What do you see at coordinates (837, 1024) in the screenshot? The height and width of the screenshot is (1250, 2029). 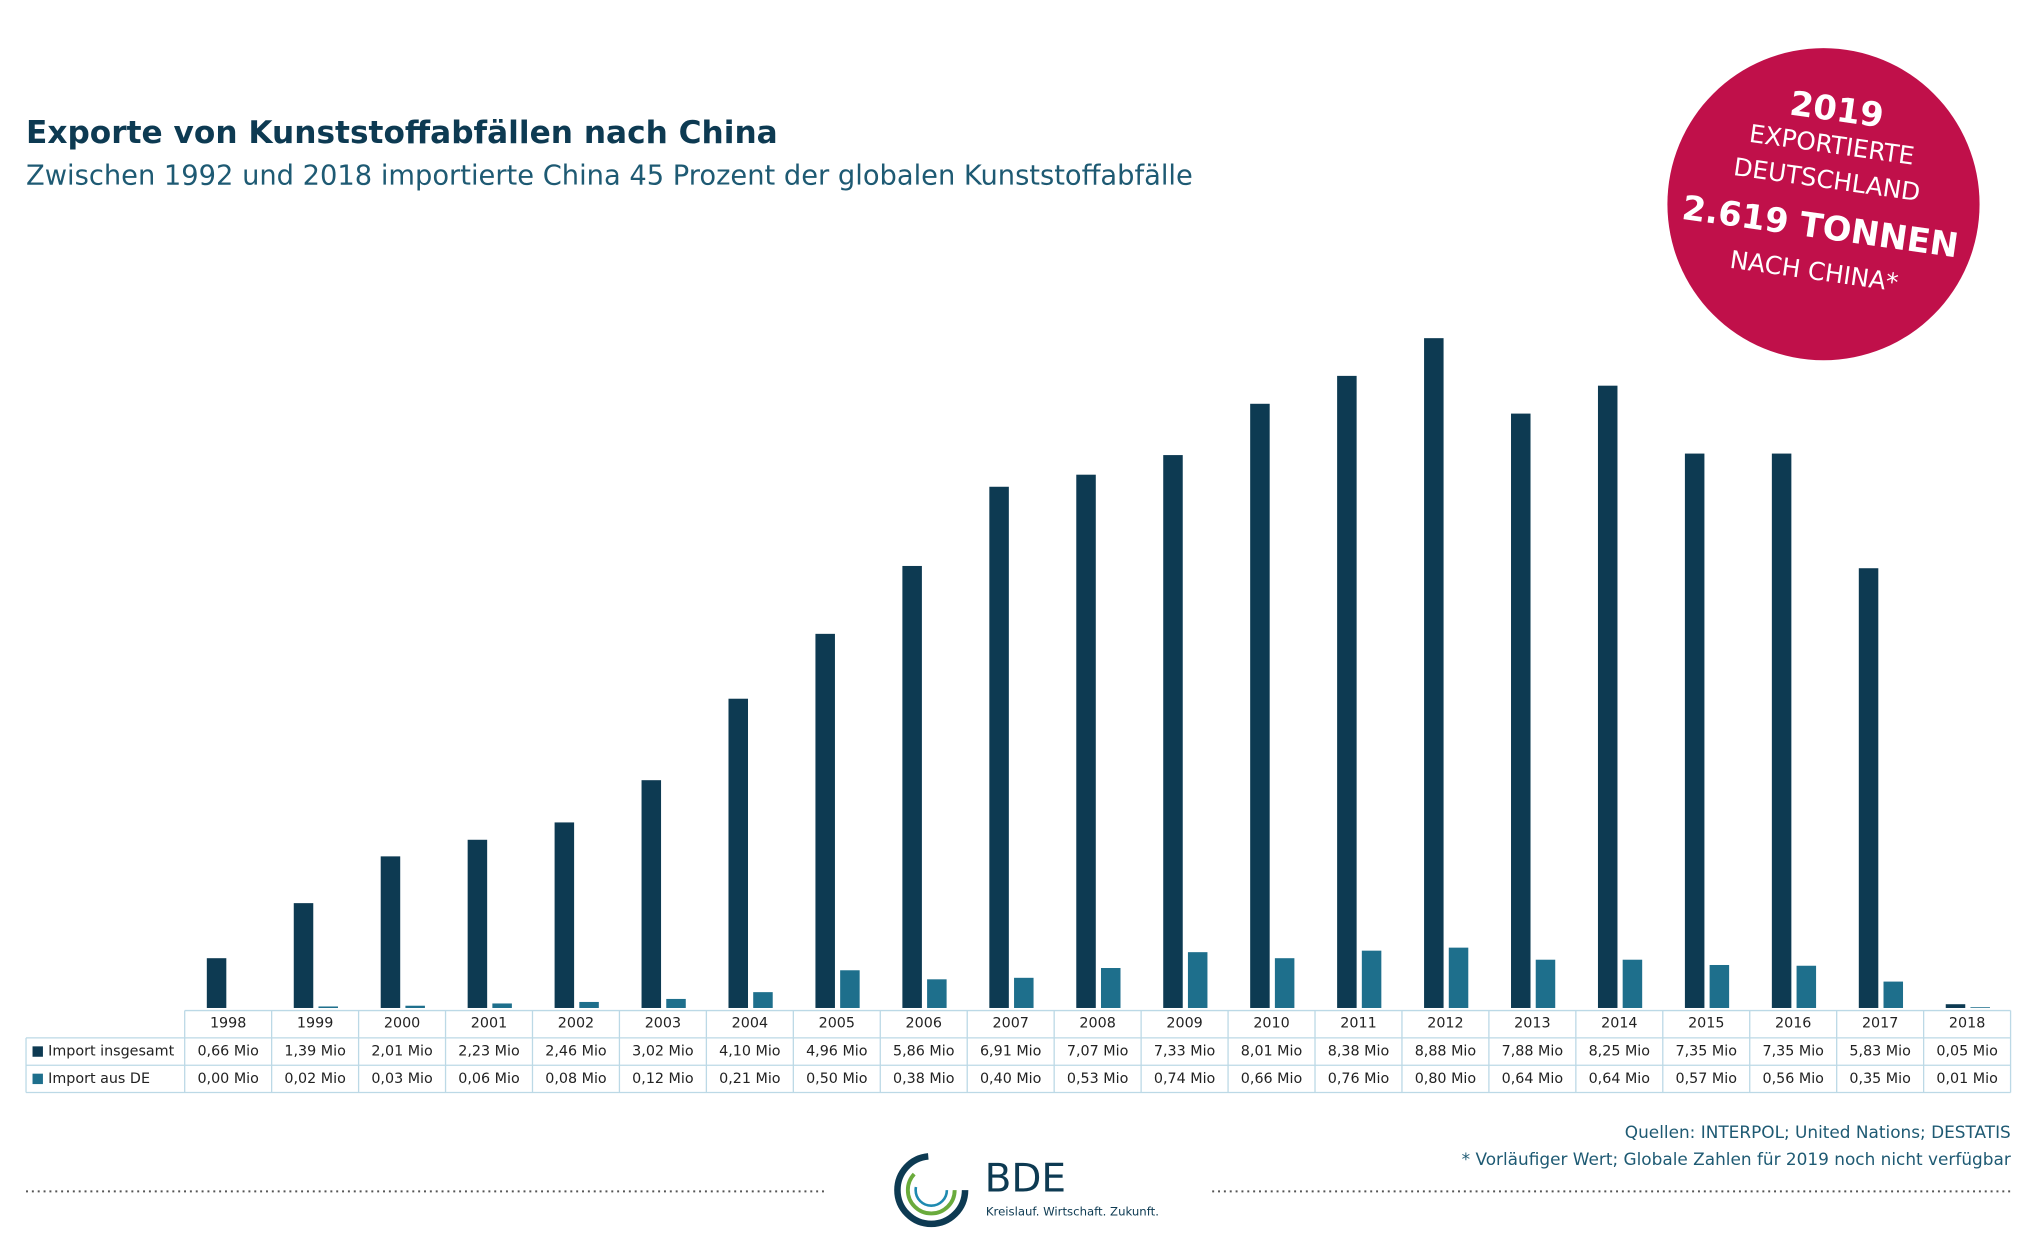 I see `x-tick-label: 2005` at bounding box center [837, 1024].